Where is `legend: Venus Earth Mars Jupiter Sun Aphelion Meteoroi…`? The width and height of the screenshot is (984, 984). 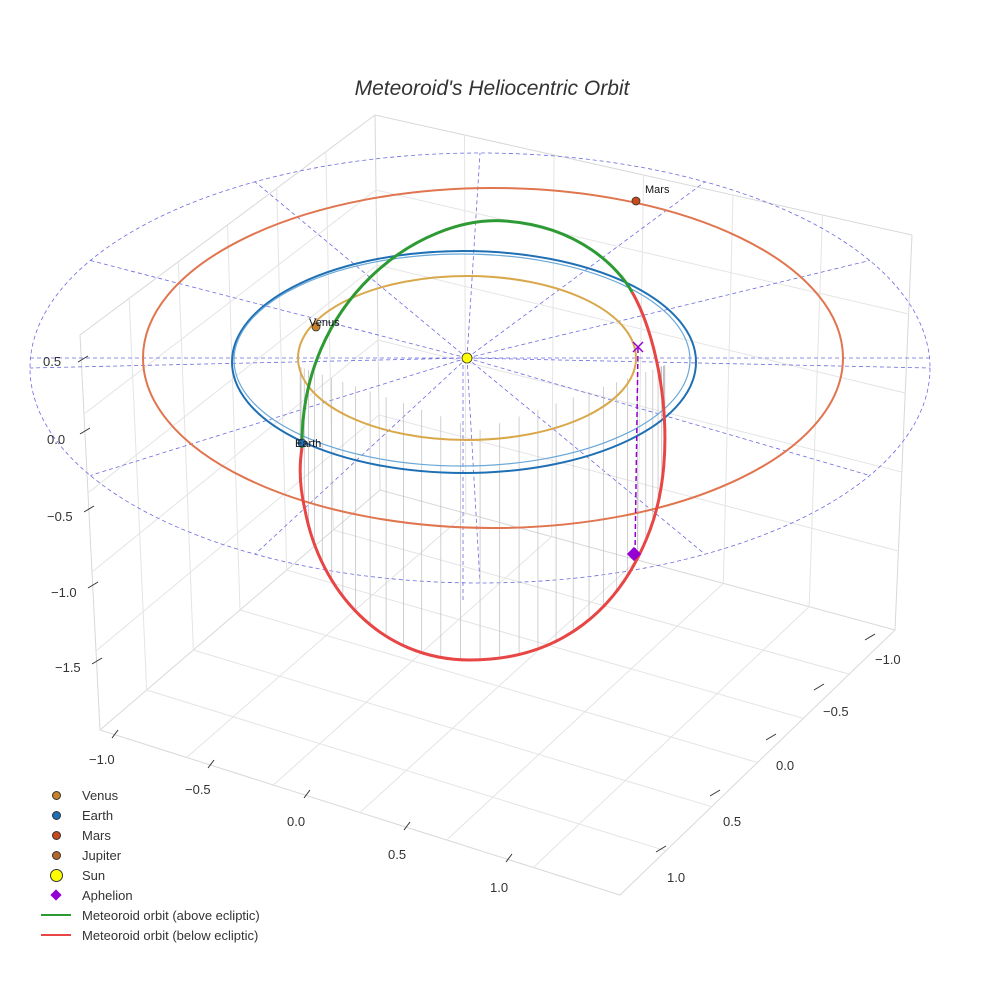 legend: Venus Earth Mars Jupiter Sun Aphelion Meteoroi… is located at coordinates (150, 865).